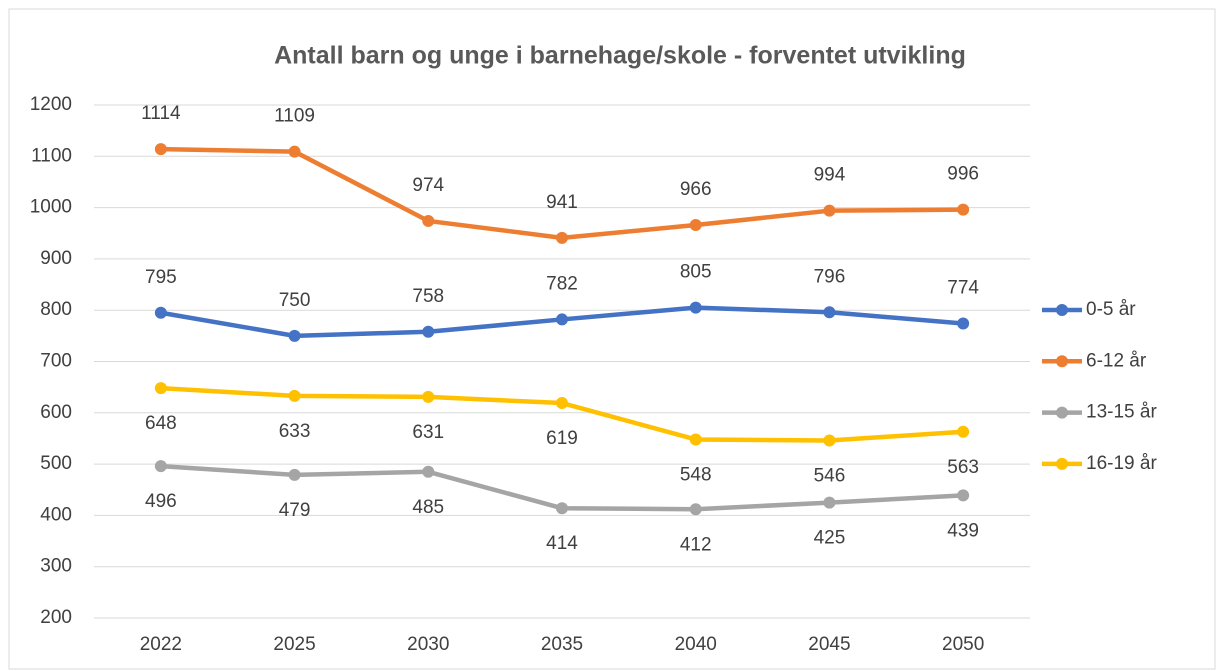 The image size is (1225, 671). Describe the element at coordinates (696, 272) in the screenshot. I see `data-label: 805` at that location.